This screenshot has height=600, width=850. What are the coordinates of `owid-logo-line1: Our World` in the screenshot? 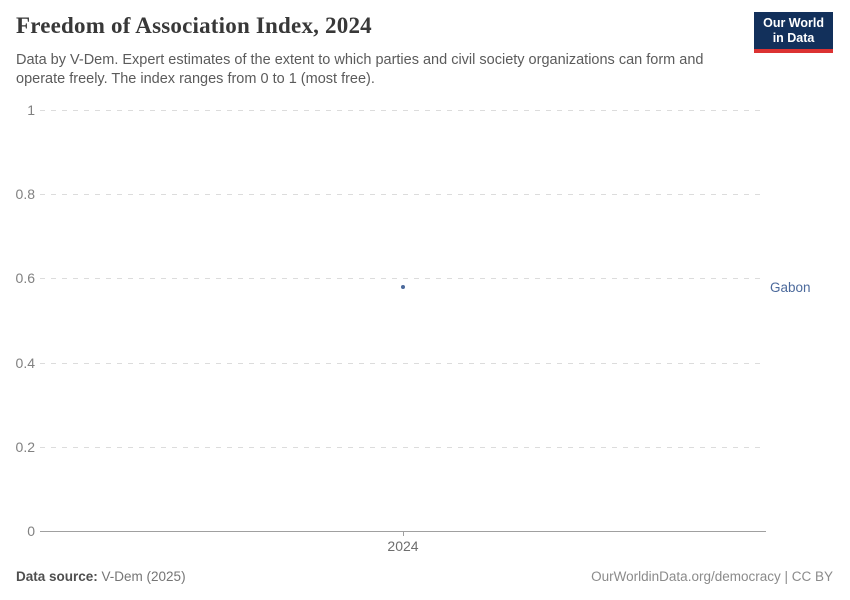 It's located at (793, 23).